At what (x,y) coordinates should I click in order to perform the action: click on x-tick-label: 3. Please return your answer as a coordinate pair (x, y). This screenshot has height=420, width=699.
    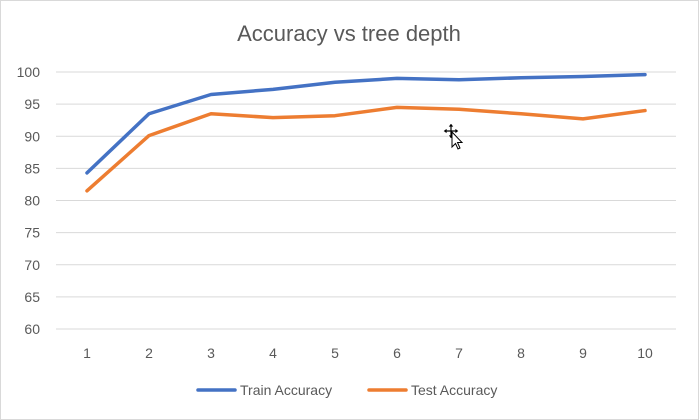
    Looking at the image, I should click on (211, 353).